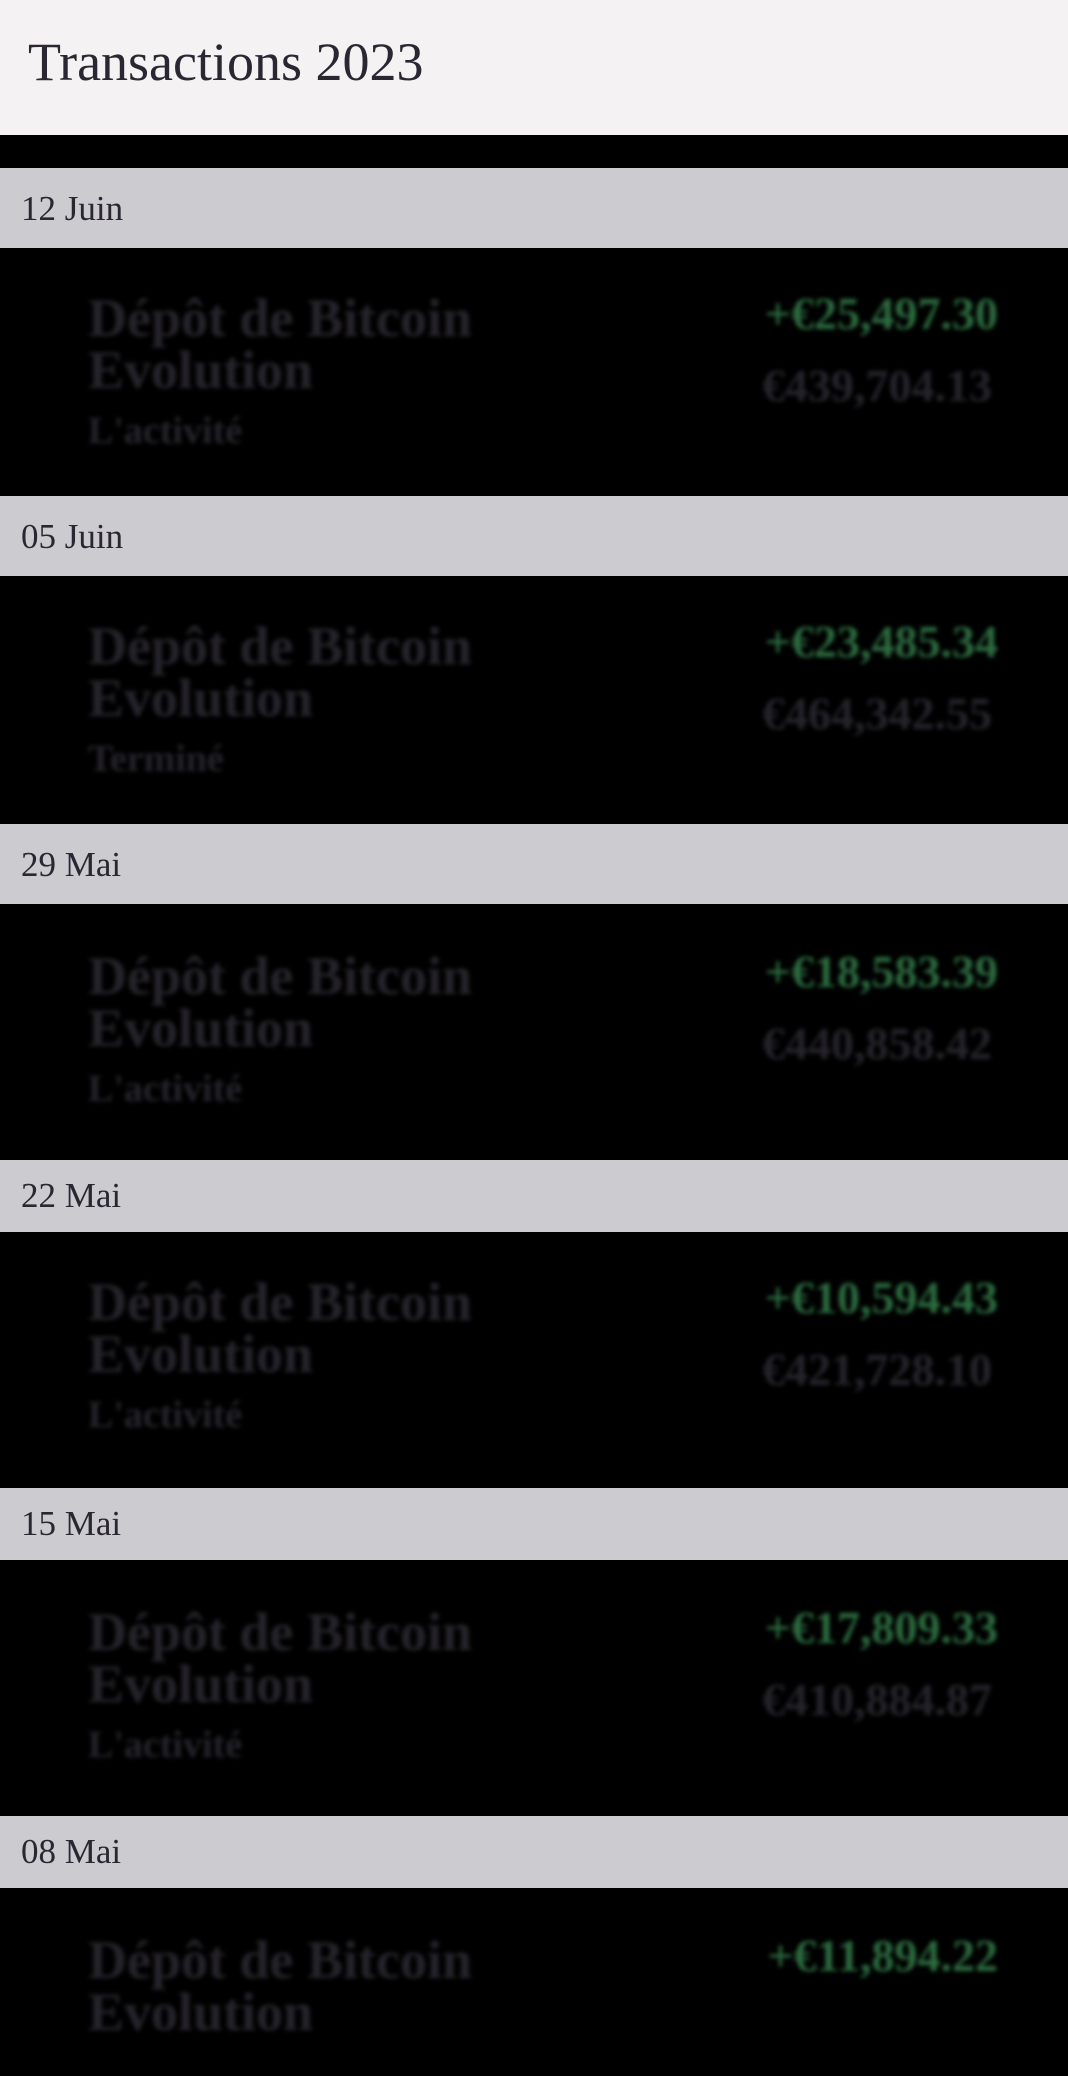 The image size is (1068, 2076). What do you see at coordinates (877, 1043) in the screenshot?
I see `transaction-balance: €440,858.42` at bounding box center [877, 1043].